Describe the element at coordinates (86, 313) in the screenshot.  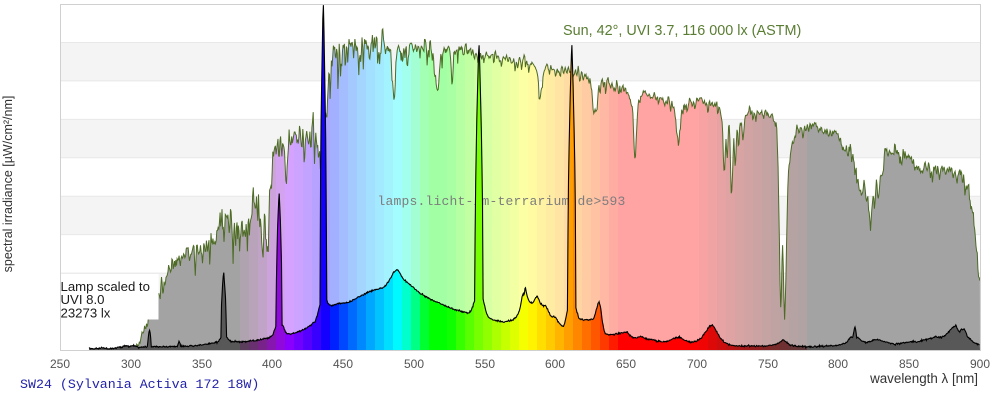
I see `svg-text: 23273 lx` at that location.